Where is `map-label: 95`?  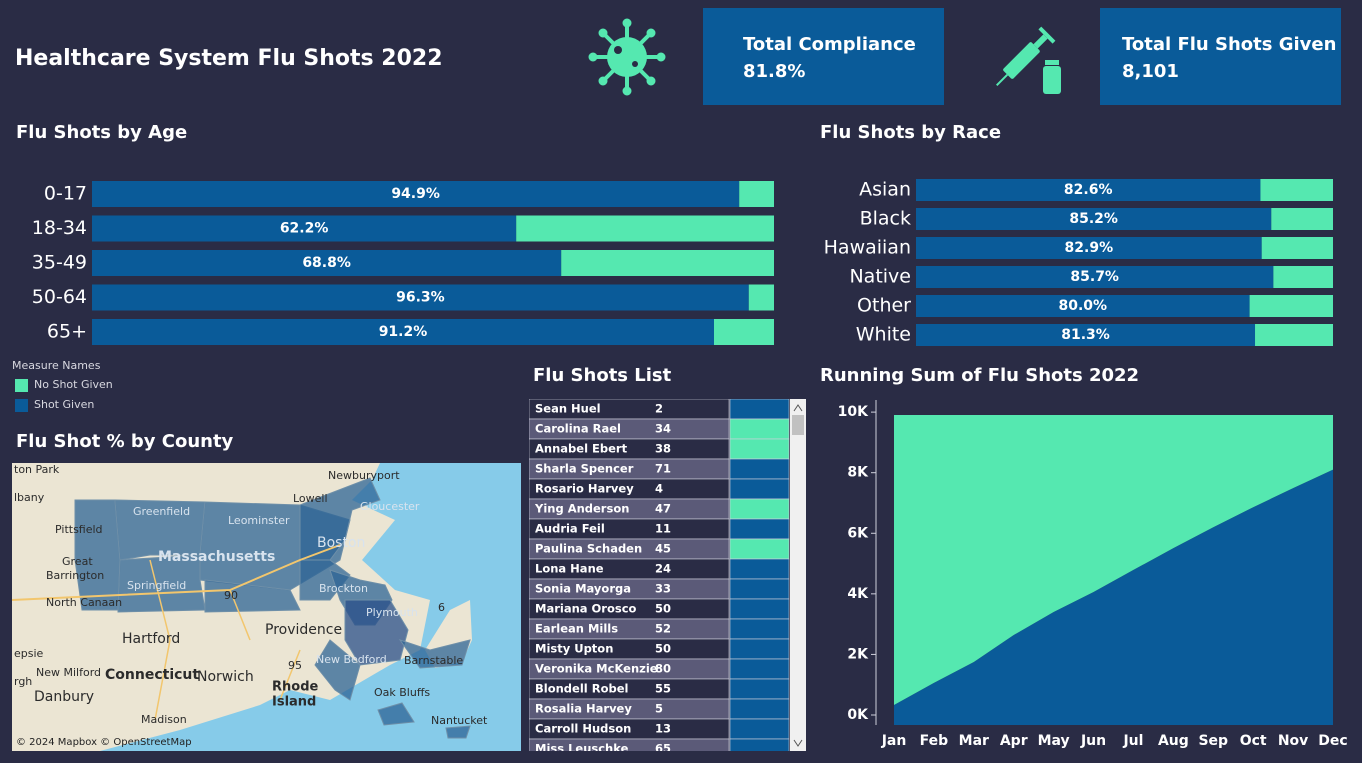
map-label: 95 is located at coordinates (295, 665).